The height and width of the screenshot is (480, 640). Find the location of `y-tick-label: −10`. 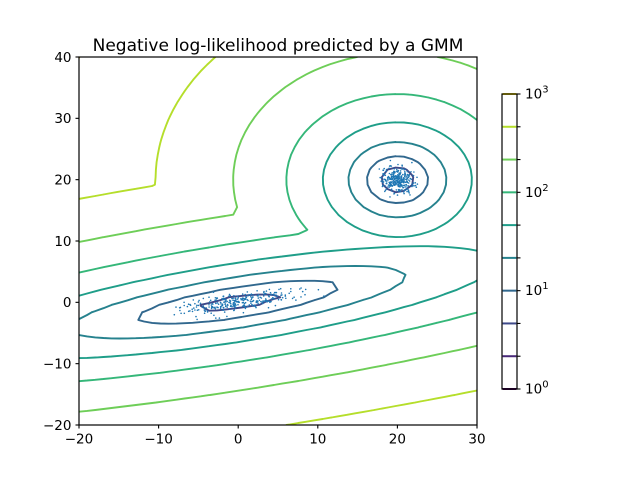

y-tick-label: −10 is located at coordinates (57, 364).